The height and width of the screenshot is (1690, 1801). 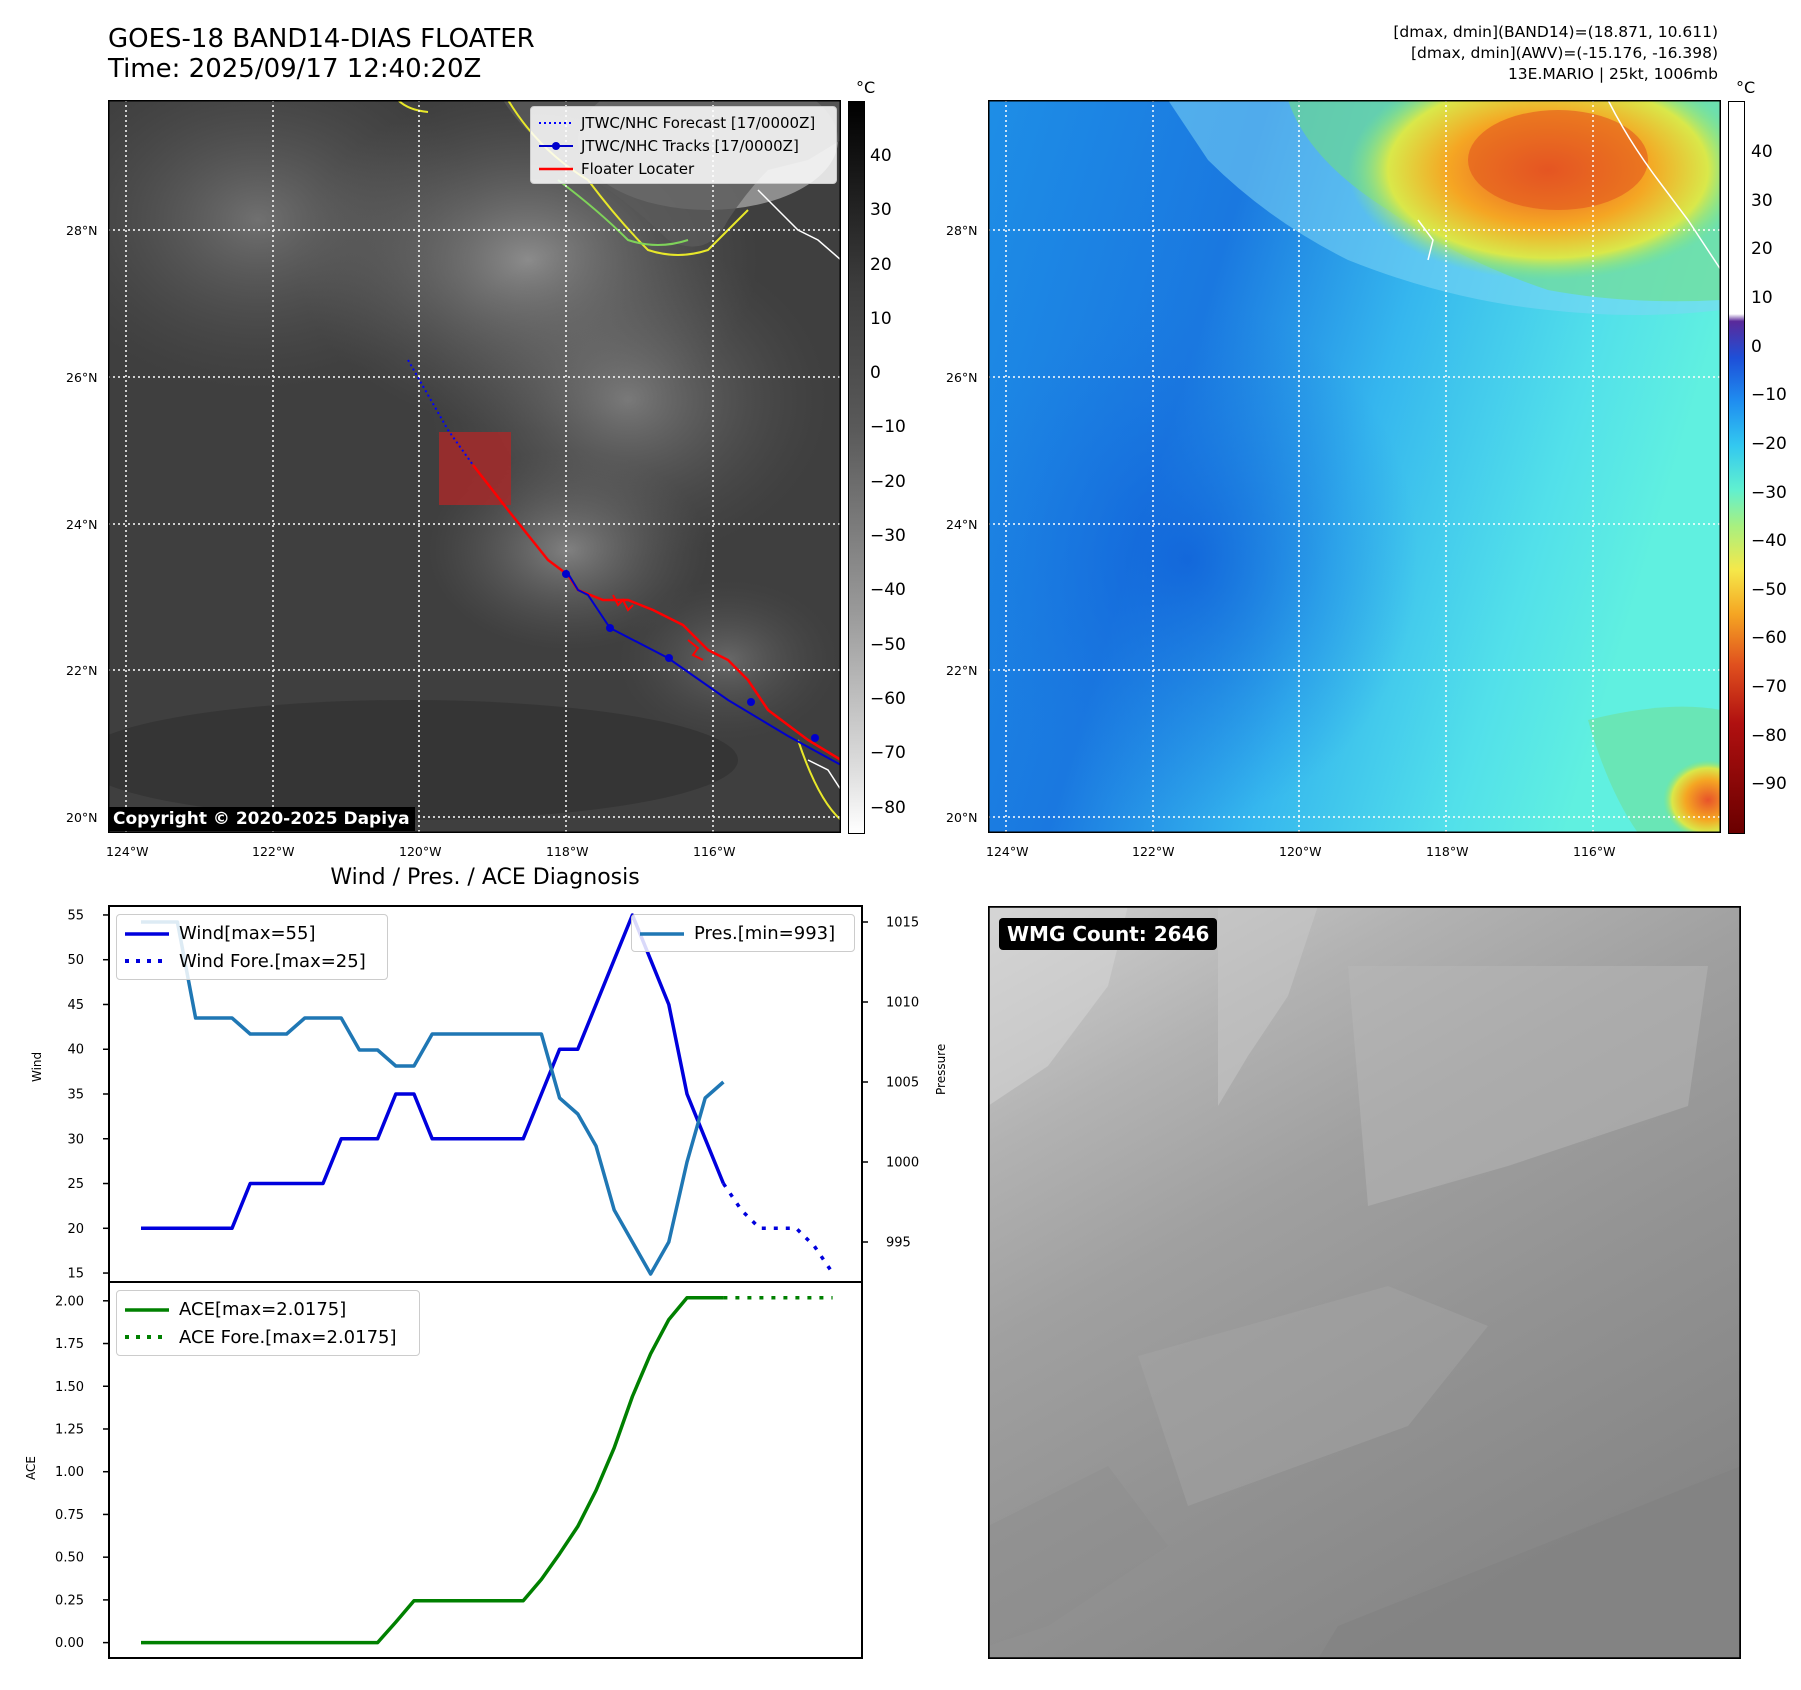 I want to click on wind-tick-label: 35, so click(x=75, y=1095).